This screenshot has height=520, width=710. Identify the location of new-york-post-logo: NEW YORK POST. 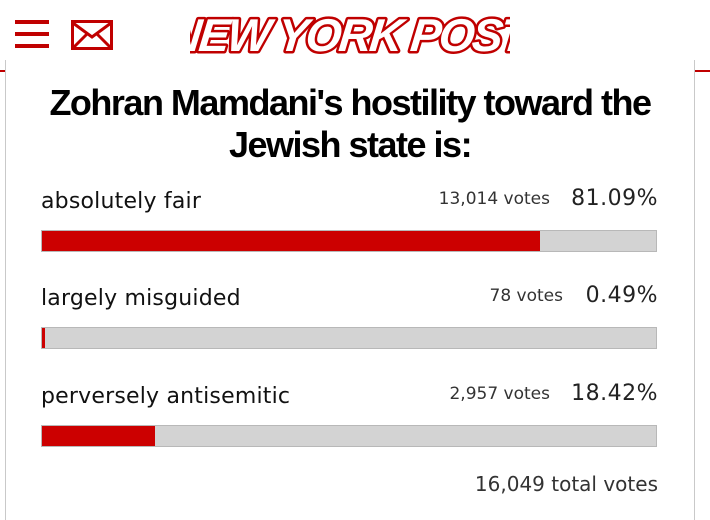
(350, 35).